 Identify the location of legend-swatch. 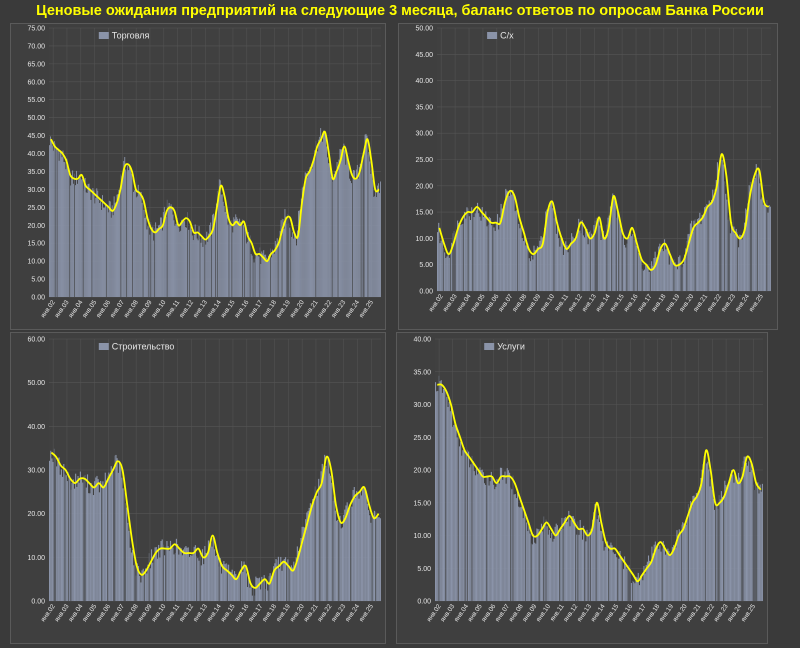
(492, 35).